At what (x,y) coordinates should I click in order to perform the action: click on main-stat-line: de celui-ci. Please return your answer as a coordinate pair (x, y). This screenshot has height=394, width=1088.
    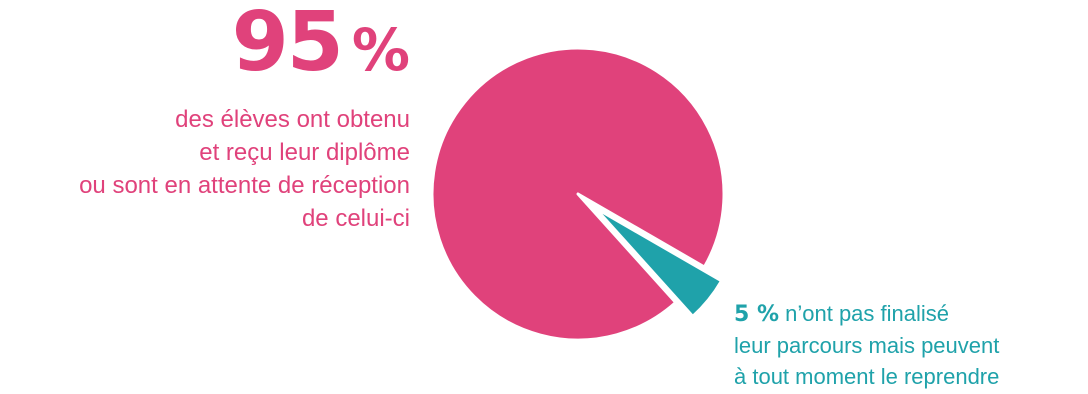
    Looking at the image, I should click on (355, 218).